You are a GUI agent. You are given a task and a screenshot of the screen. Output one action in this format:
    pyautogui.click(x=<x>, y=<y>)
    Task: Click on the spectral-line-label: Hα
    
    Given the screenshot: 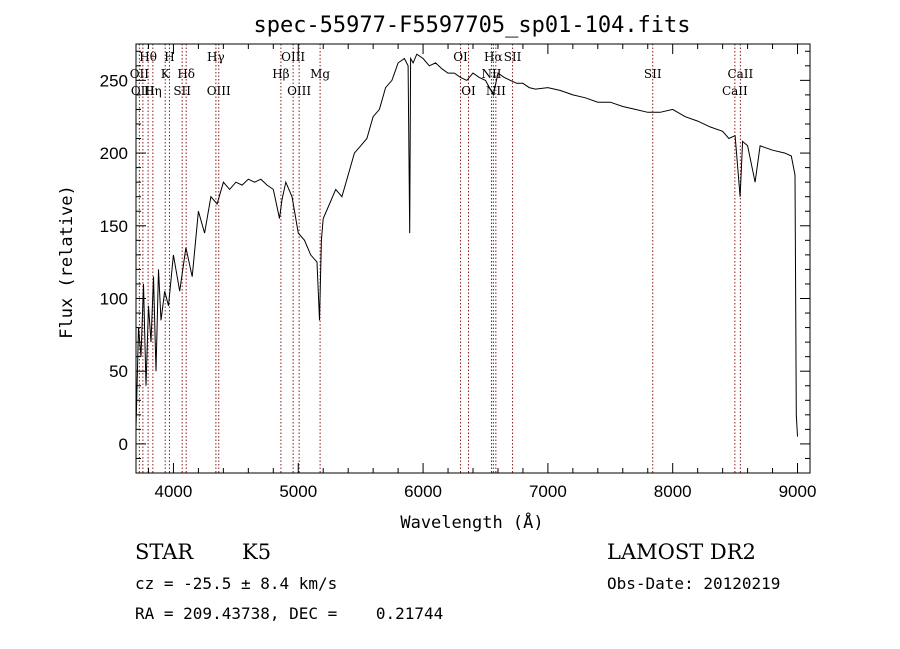 What is the action you would take?
    pyautogui.click(x=493, y=57)
    